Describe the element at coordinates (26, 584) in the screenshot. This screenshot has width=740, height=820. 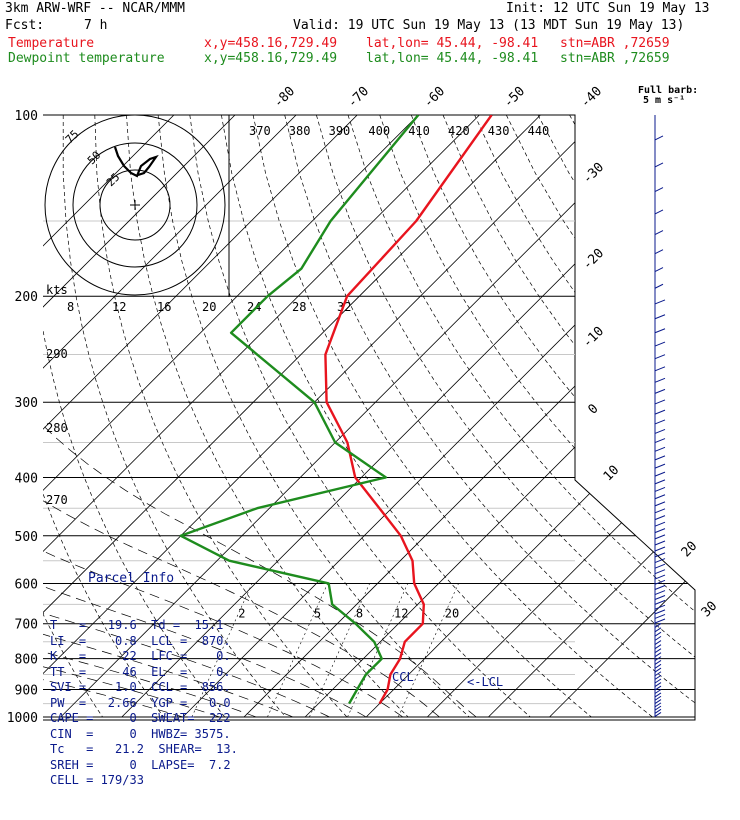
I see `pressure-label-600: 600` at that location.